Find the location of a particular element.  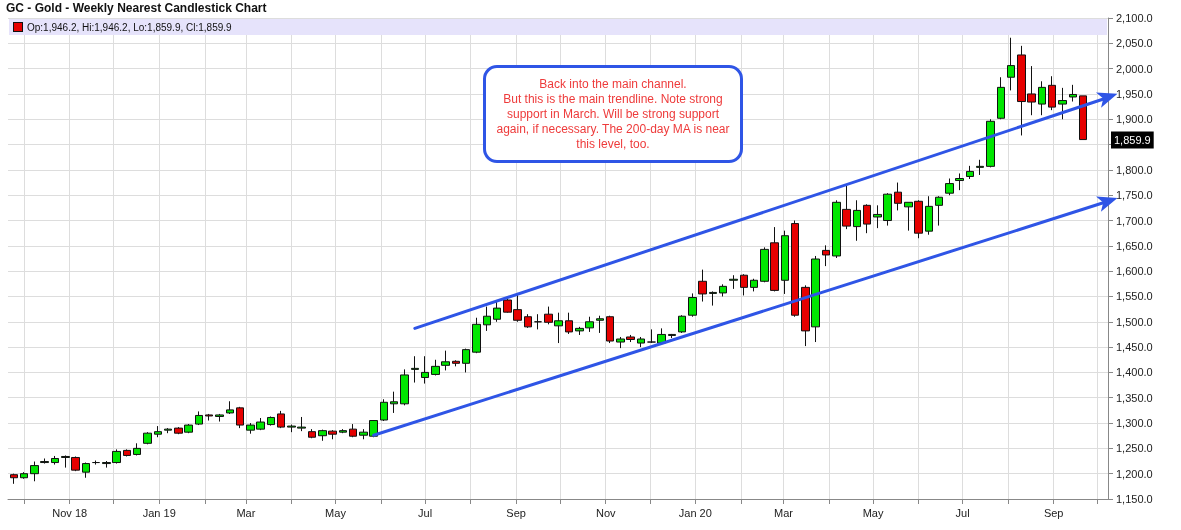

y-tick-label: 1,400.0 is located at coordinates (1134, 372).